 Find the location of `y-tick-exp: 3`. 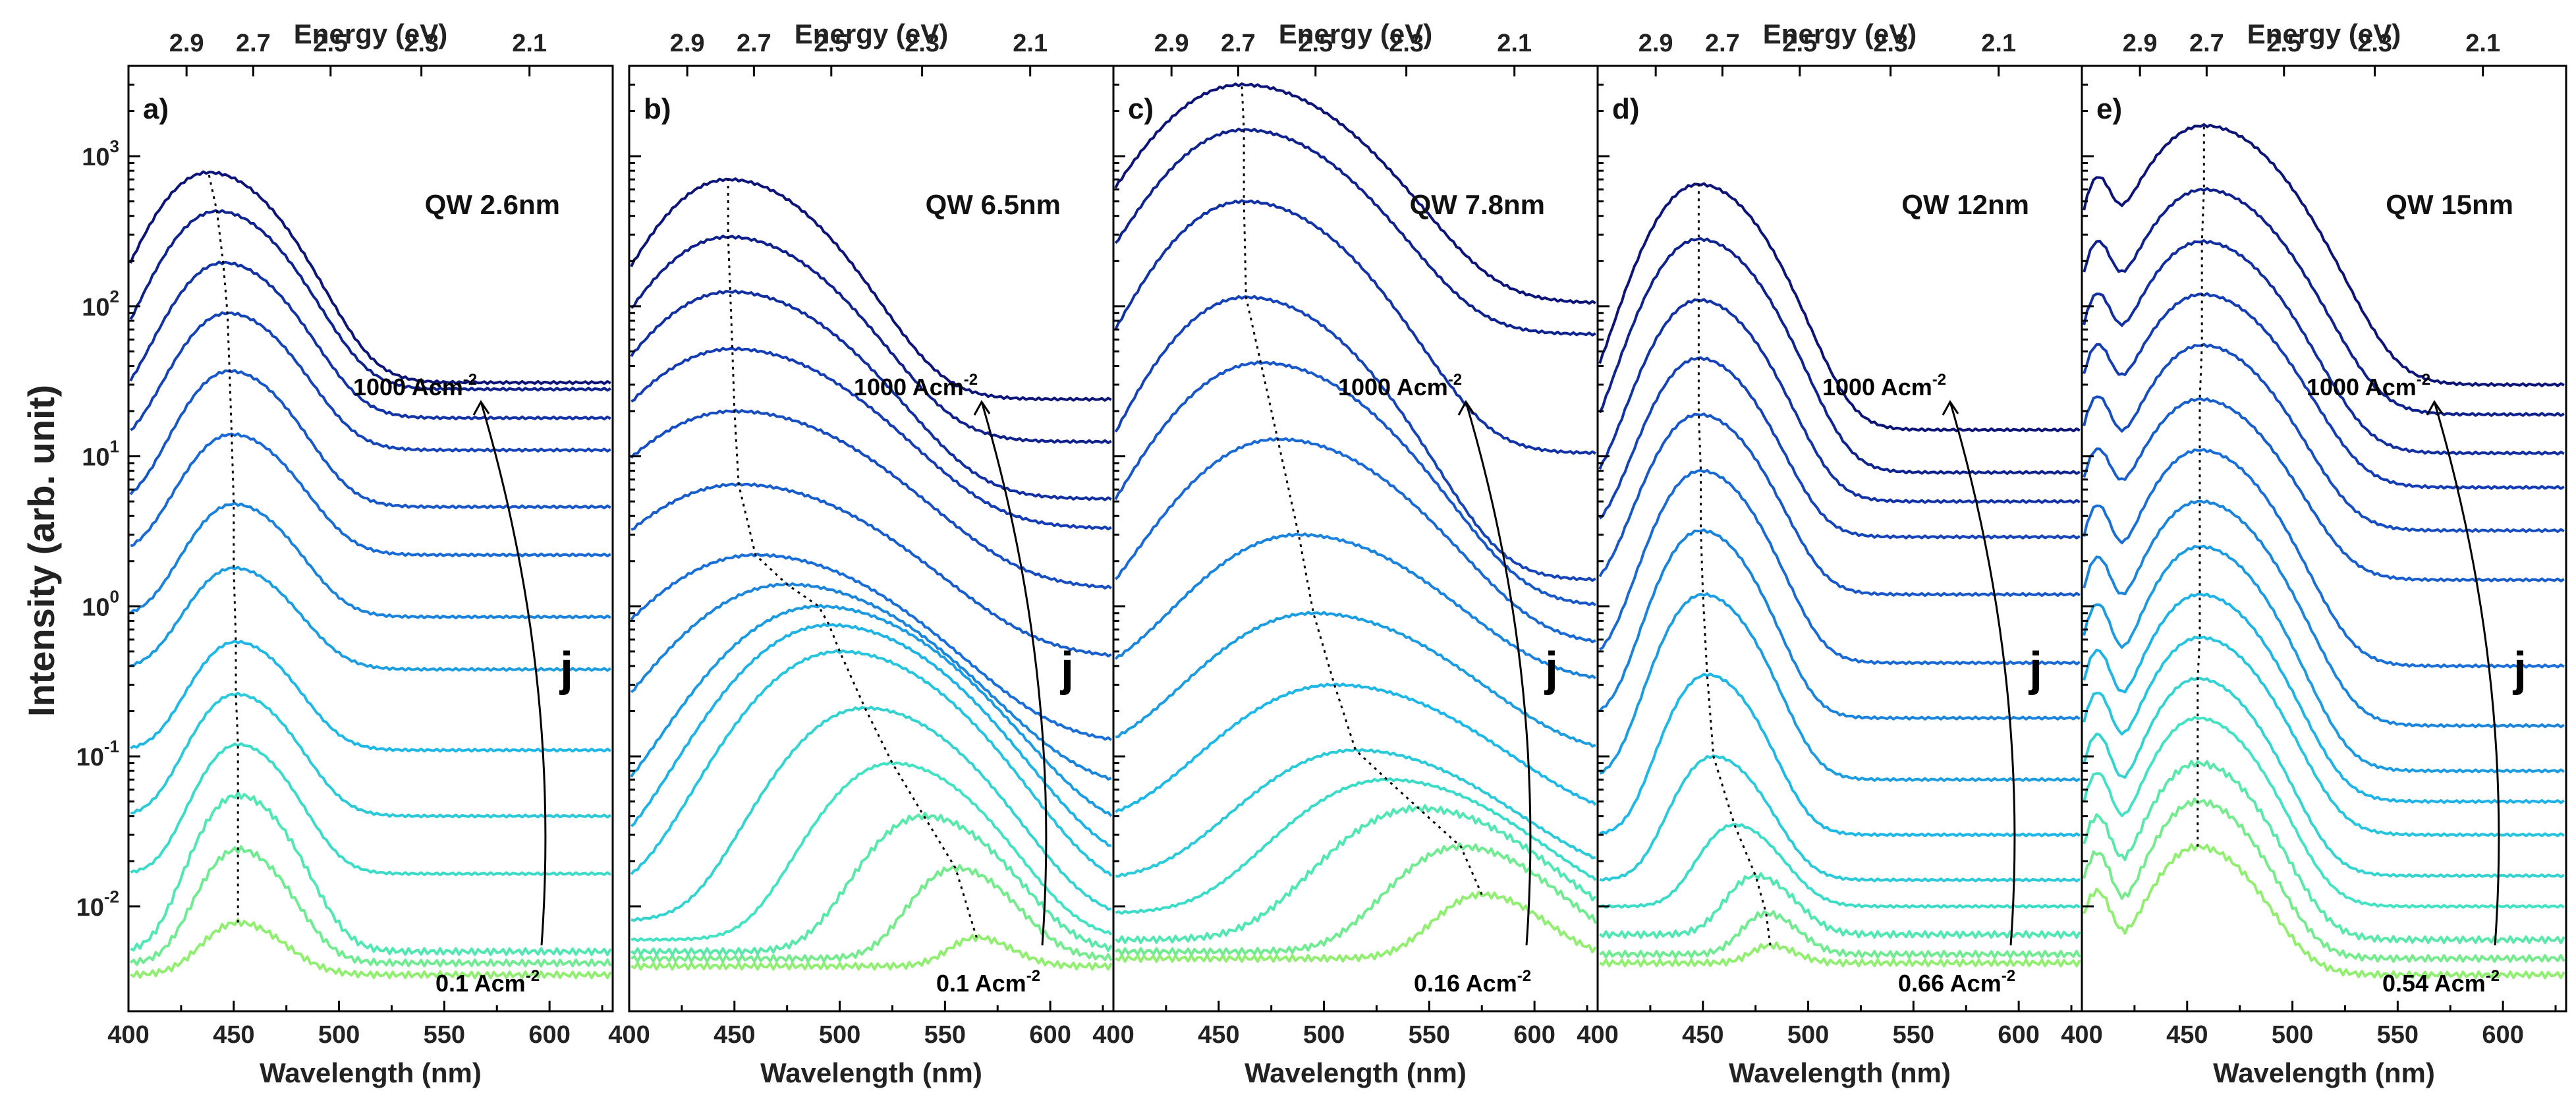

y-tick-exp: 3 is located at coordinates (114, 146).